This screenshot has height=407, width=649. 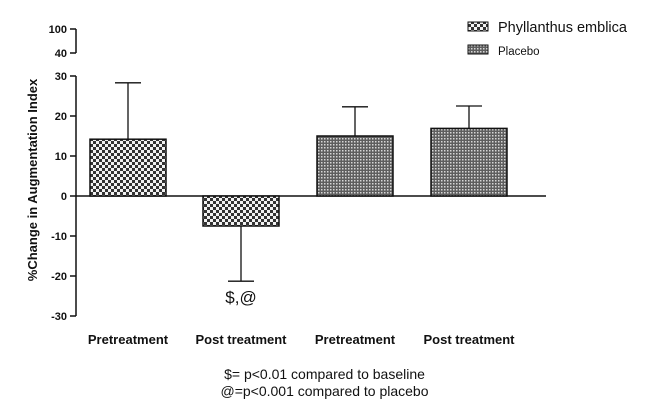 What do you see at coordinates (61, 117) in the screenshot?
I see `y-tick-label: 20` at bounding box center [61, 117].